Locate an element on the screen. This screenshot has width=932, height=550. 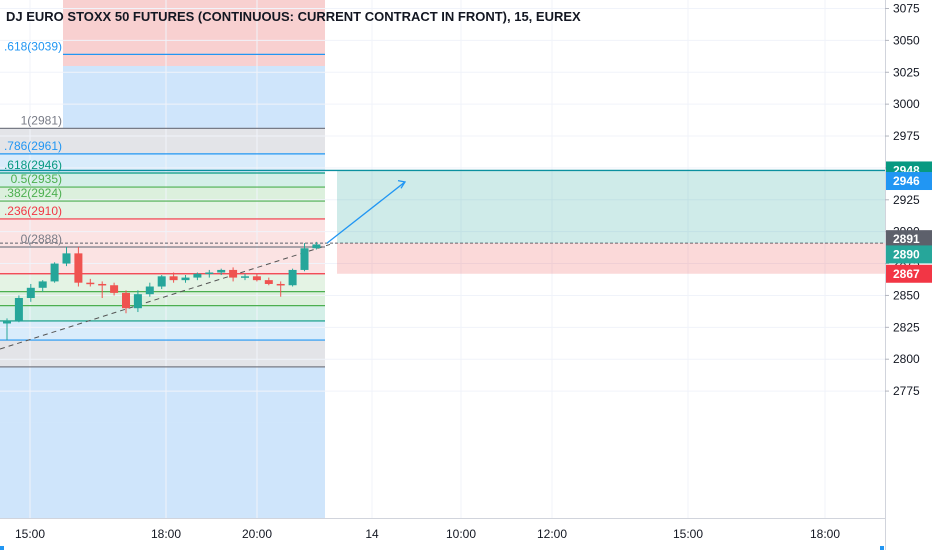
price-tick-label: 3000 is located at coordinates (906, 104).